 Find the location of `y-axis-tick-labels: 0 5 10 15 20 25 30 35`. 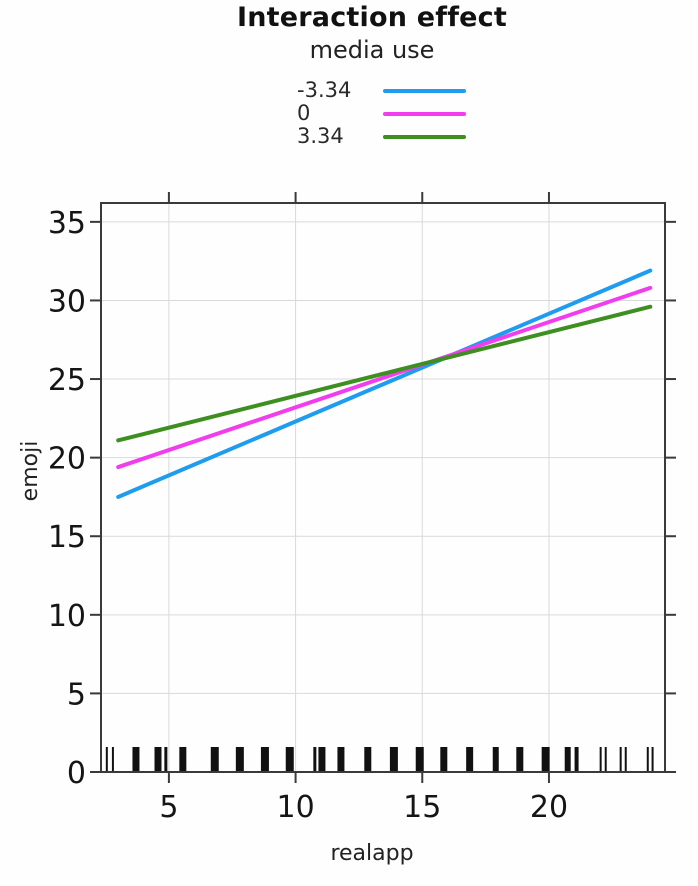

y-axis-tick-labels: 0 5 10 15 20 25 30 35 is located at coordinates (67, 498).